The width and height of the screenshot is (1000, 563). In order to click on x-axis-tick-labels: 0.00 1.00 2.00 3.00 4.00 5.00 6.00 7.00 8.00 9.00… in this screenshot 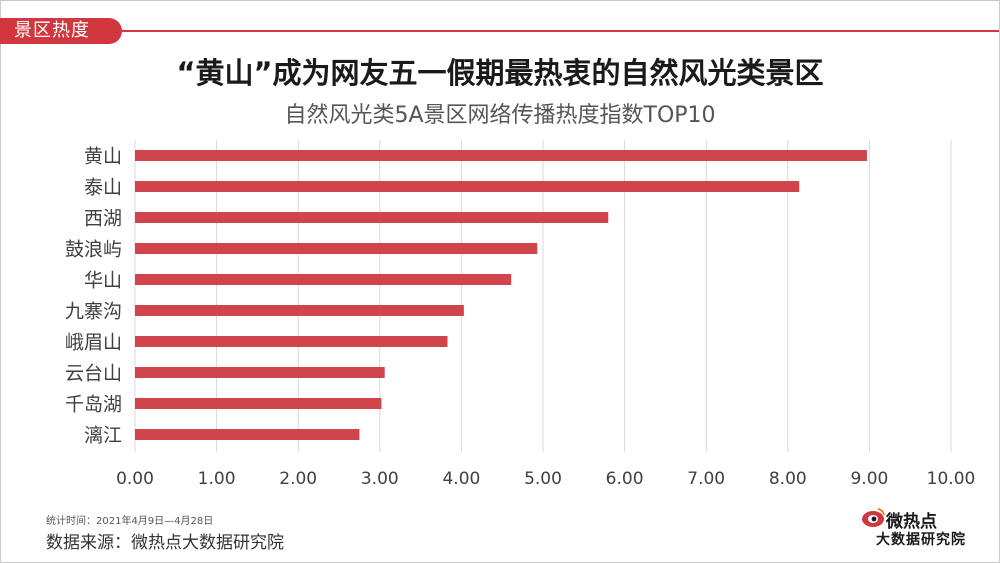, I will do `click(545, 479)`.